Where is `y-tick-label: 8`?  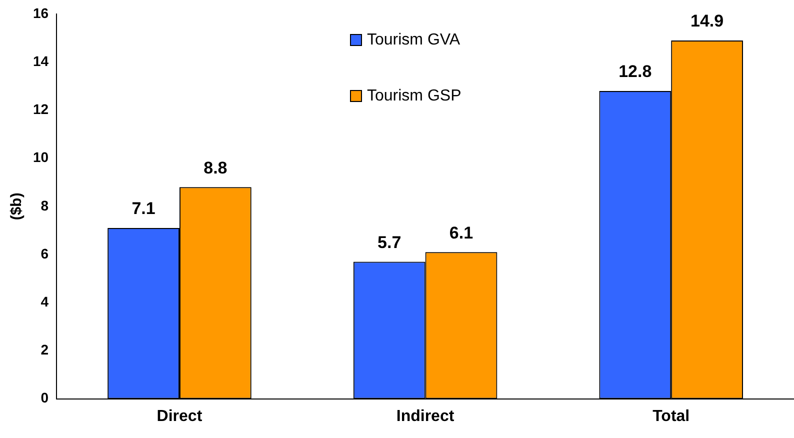 y-tick-label: 8 is located at coordinates (44, 205).